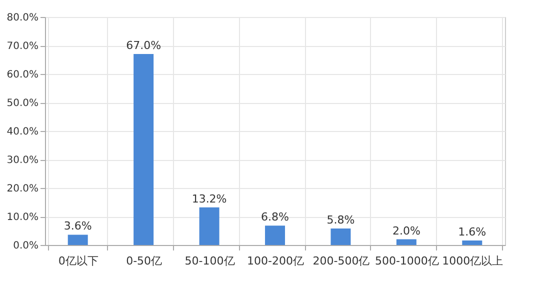 The width and height of the screenshot is (550, 284). I want to click on y-tick-label: 60.0%, so click(22, 75).